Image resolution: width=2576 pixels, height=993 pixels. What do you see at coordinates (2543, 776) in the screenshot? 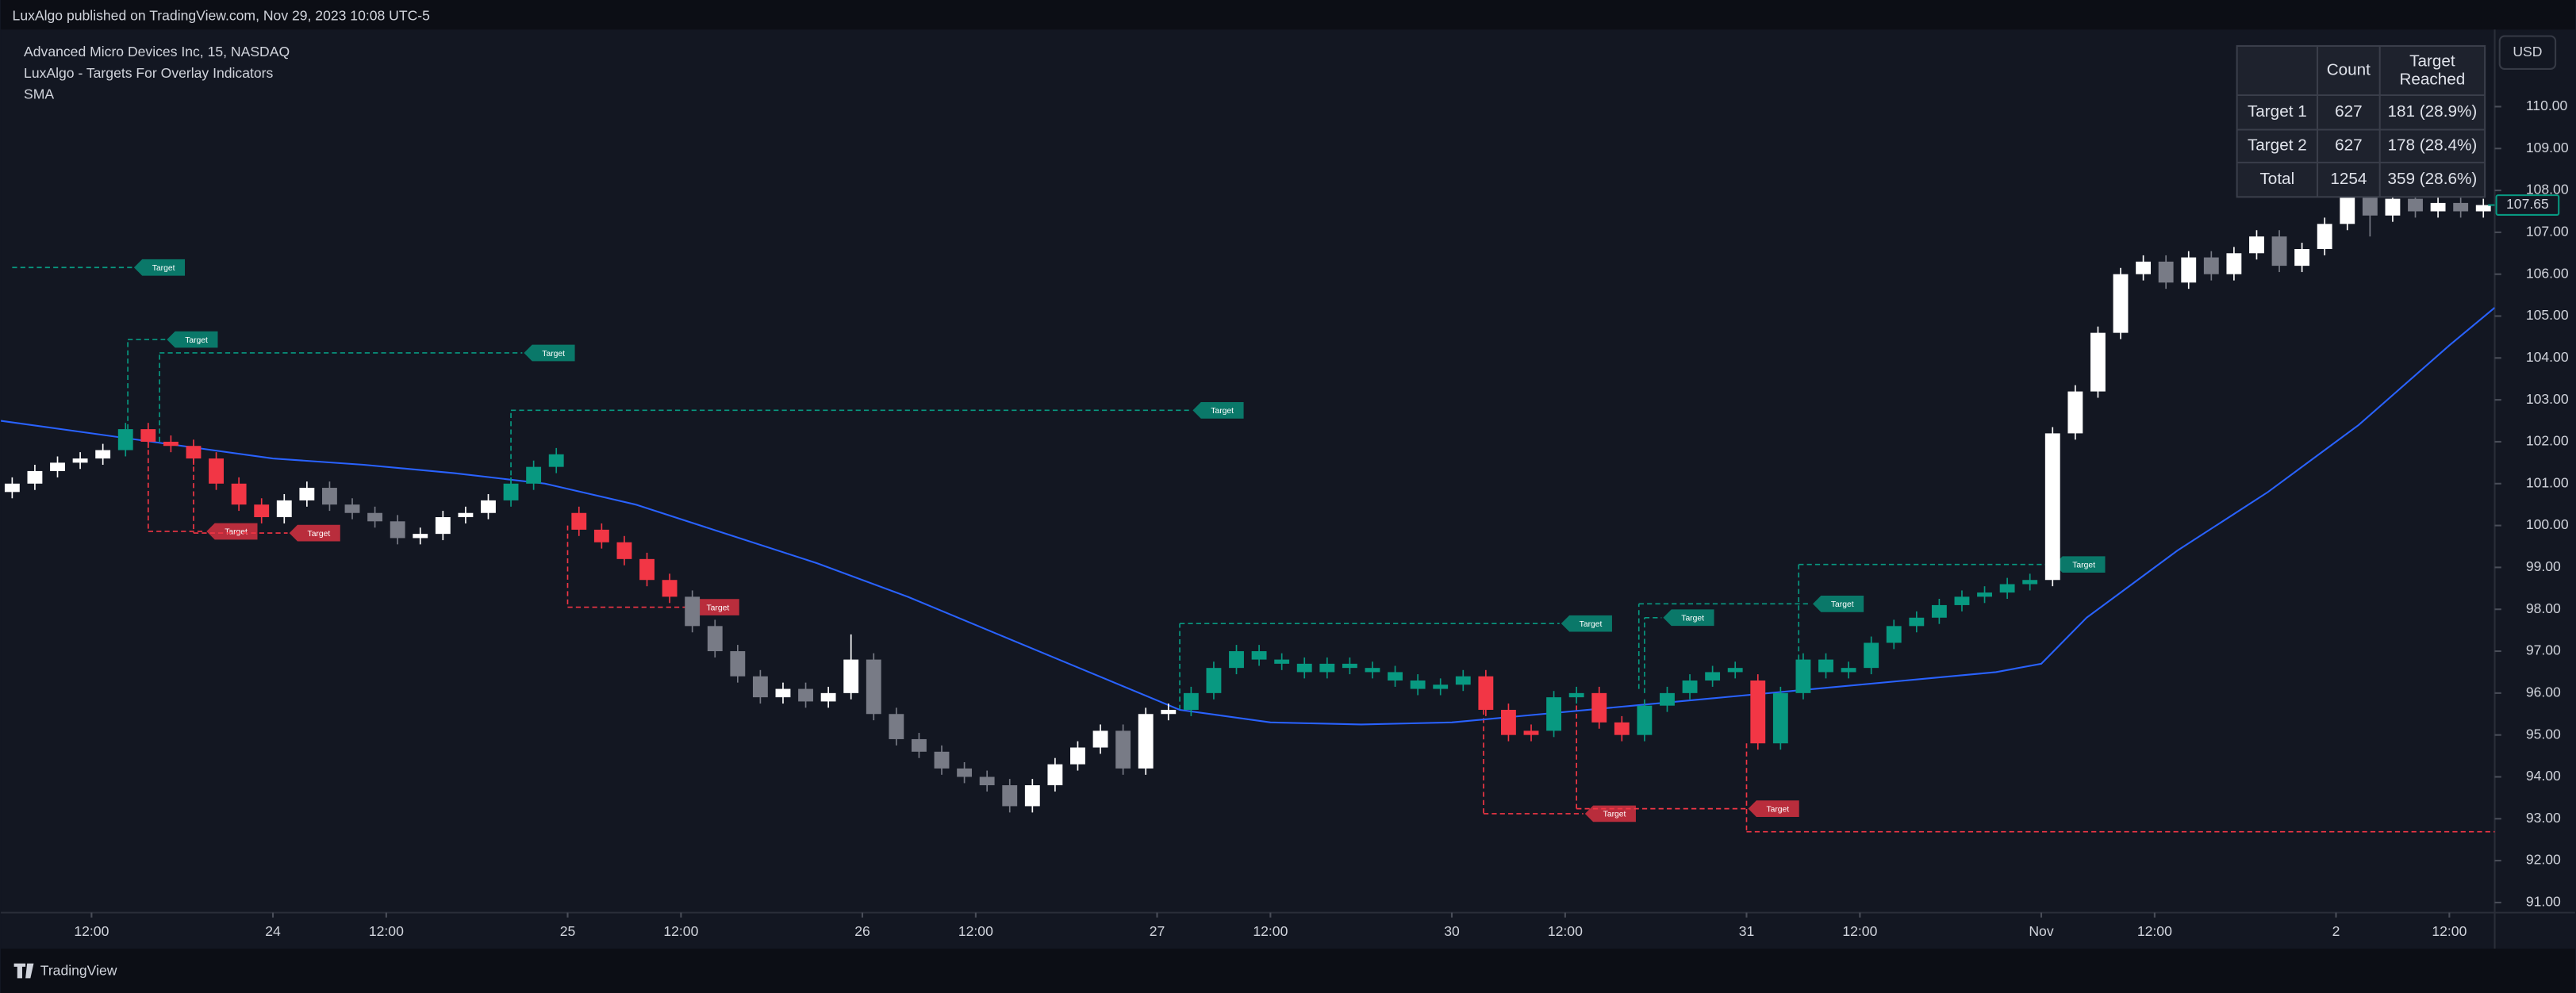
I see `y-tick-label: 94.00` at bounding box center [2543, 776].